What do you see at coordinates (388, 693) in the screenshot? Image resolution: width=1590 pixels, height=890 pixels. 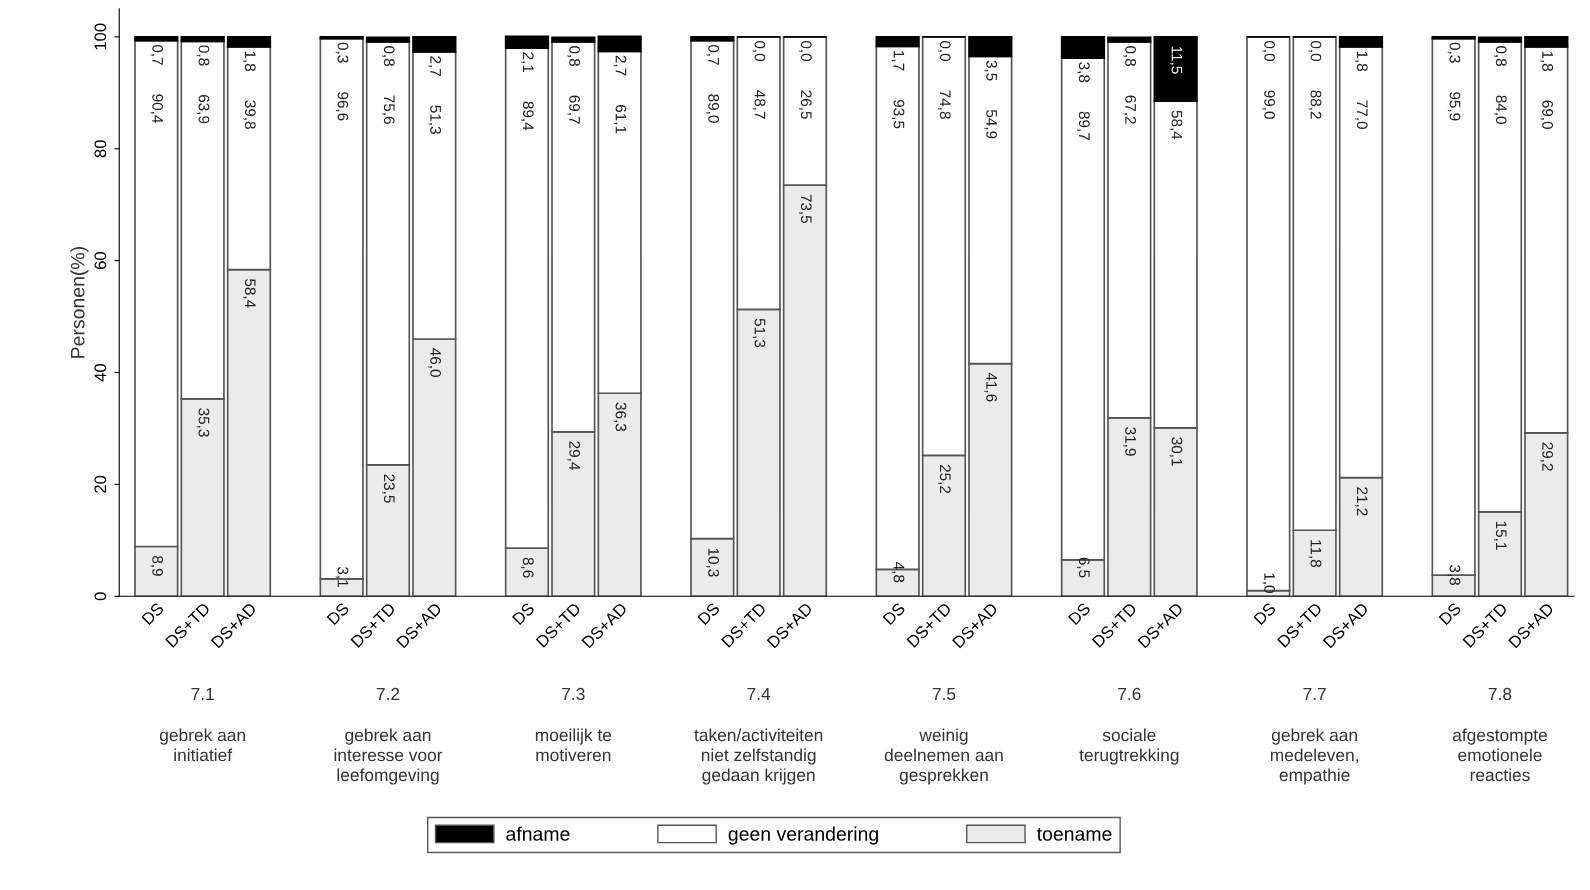 I see `text: 7.2` at bounding box center [388, 693].